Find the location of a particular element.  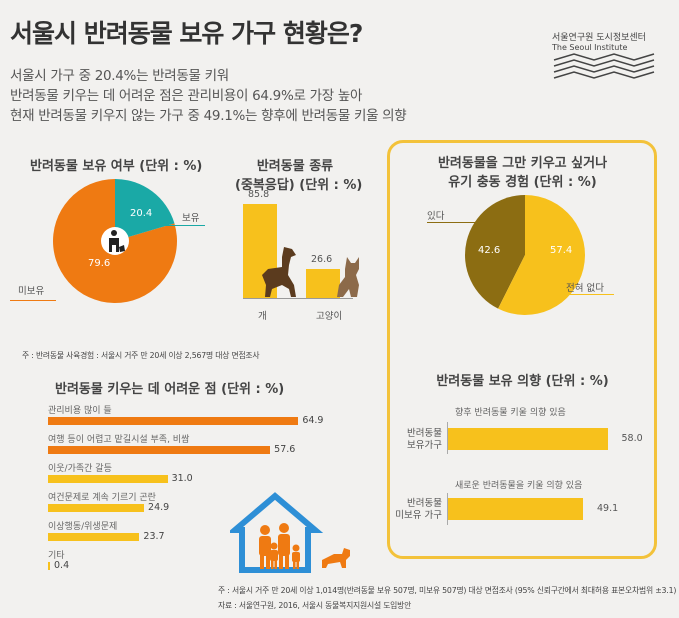

dog-icon is located at coordinates (279, 272).